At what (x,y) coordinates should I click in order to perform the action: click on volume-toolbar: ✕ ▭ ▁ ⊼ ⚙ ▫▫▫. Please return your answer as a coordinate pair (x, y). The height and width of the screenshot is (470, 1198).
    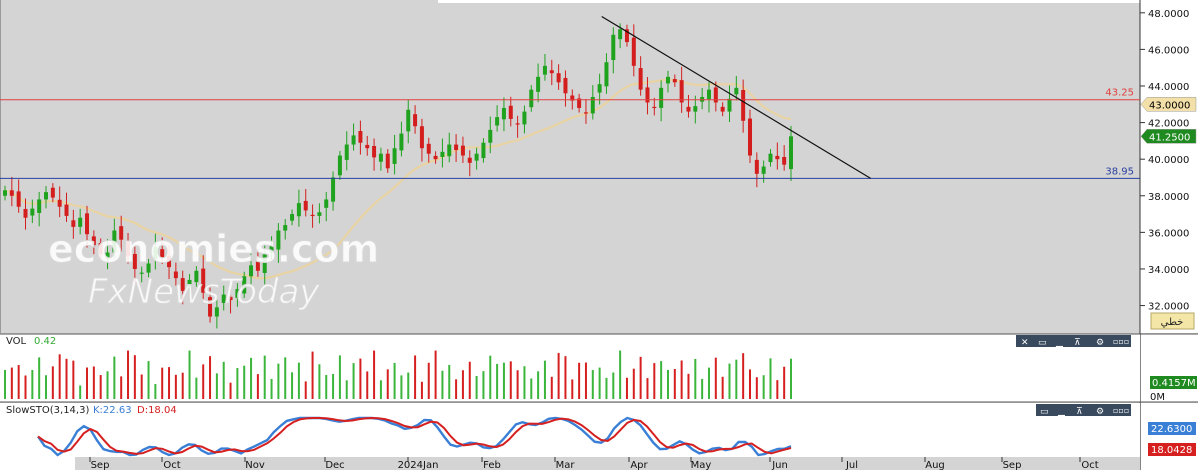
    Looking at the image, I should click on (1073, 341).